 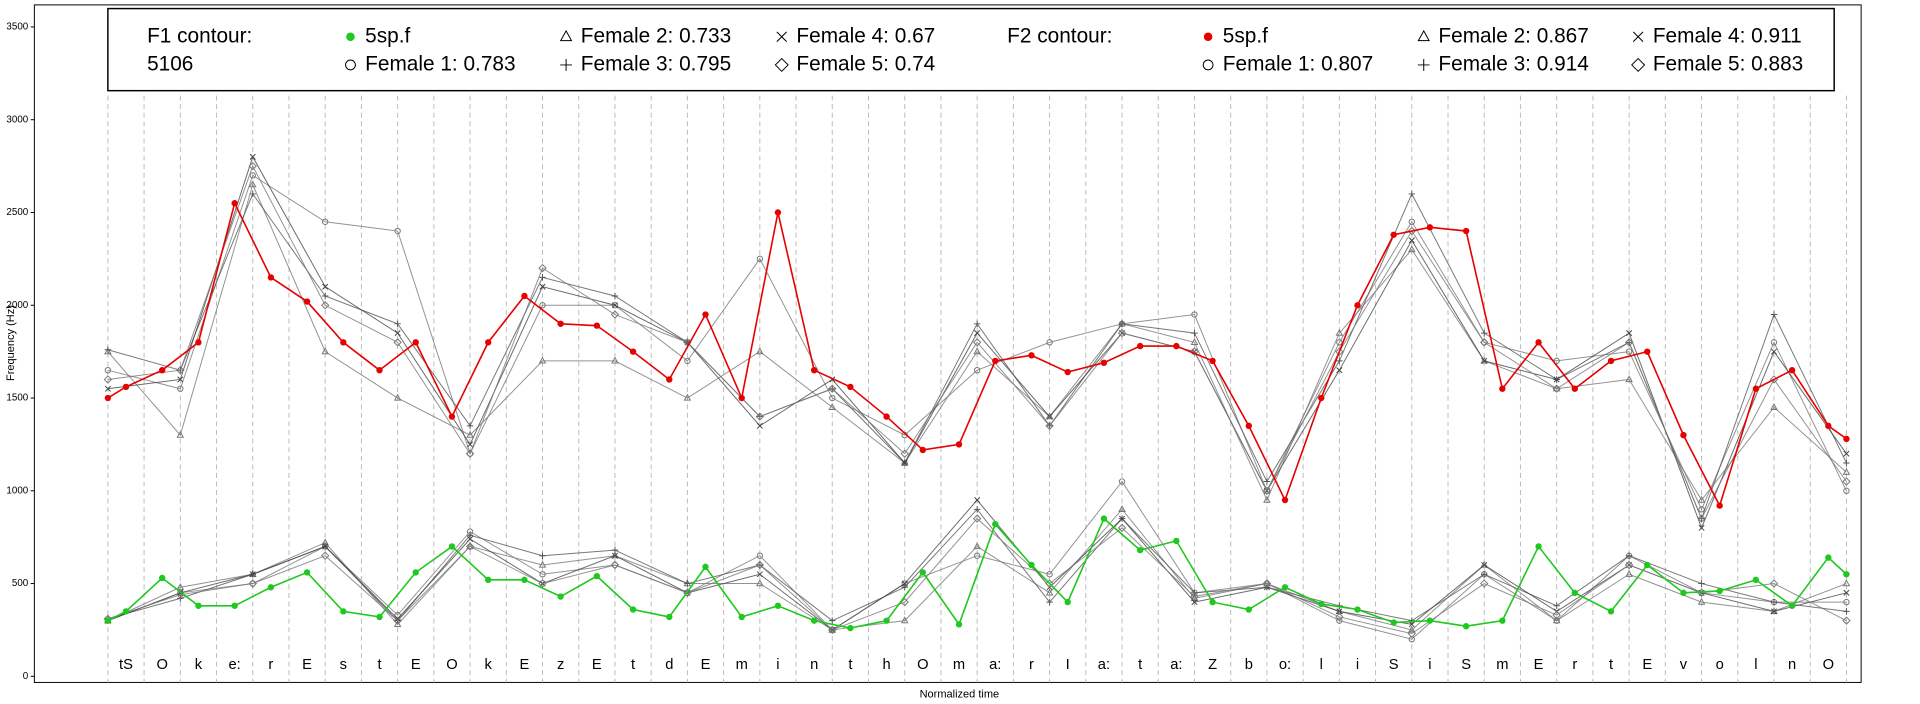 I want to click on segment-label: s, so click(x=343, y=665).